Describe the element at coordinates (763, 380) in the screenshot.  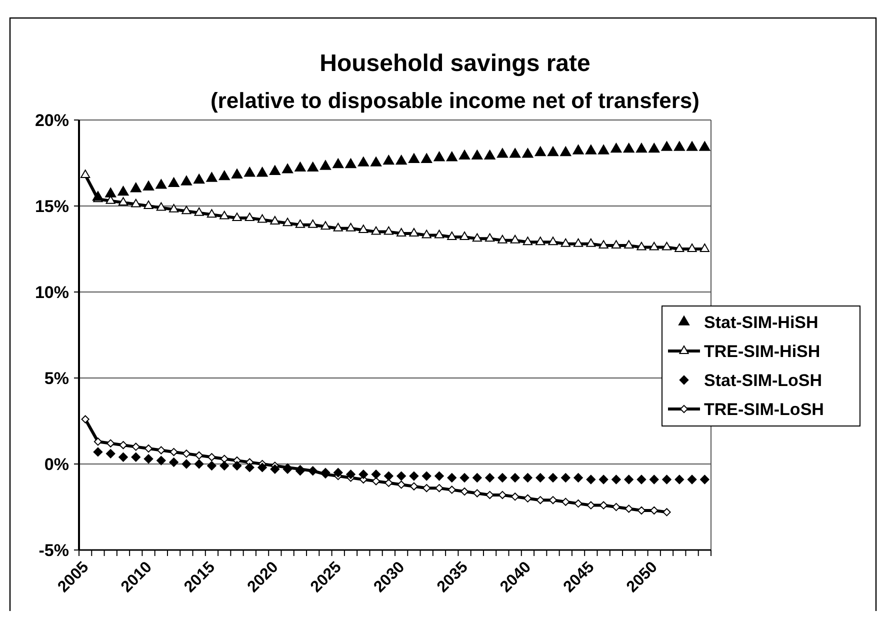
I see `legend-label: Stat-SIM-LoSH` at that location.